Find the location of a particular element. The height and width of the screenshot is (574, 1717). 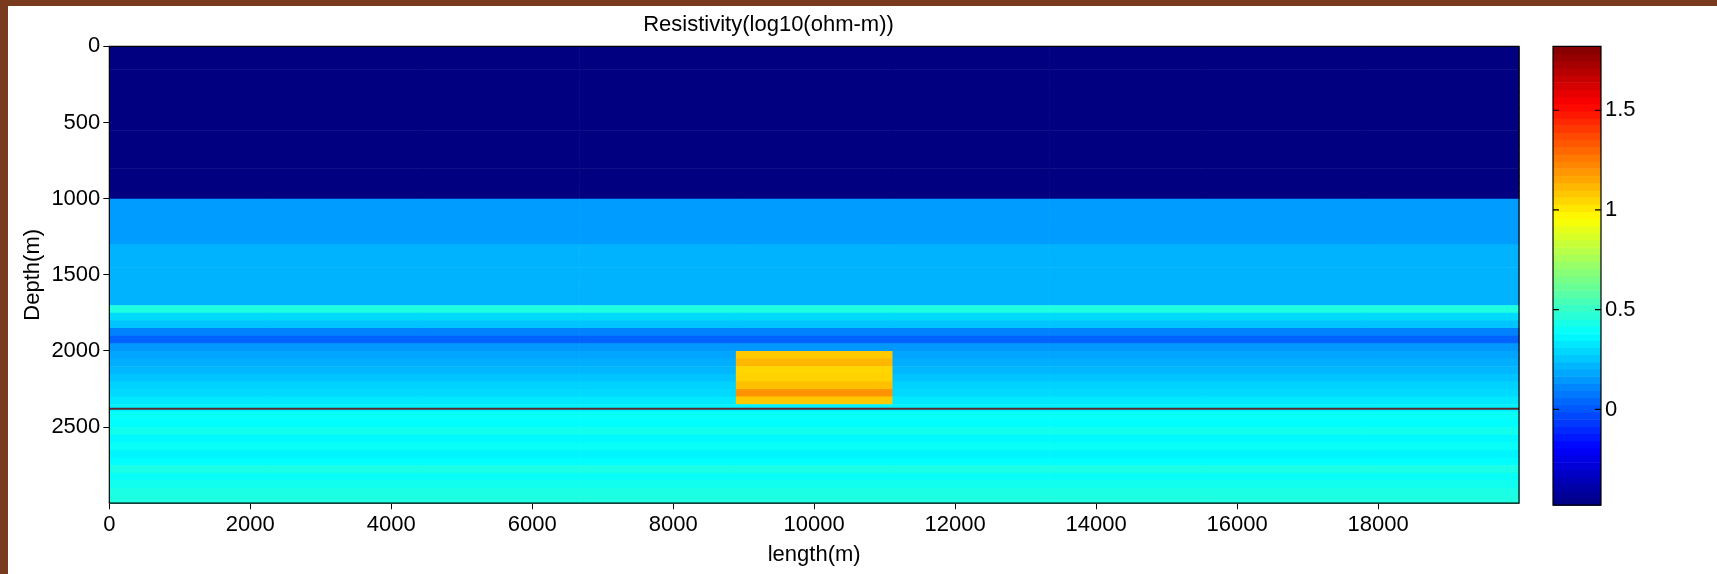

color-bar-label: 0.5 is located at coordinates (1620, 308).